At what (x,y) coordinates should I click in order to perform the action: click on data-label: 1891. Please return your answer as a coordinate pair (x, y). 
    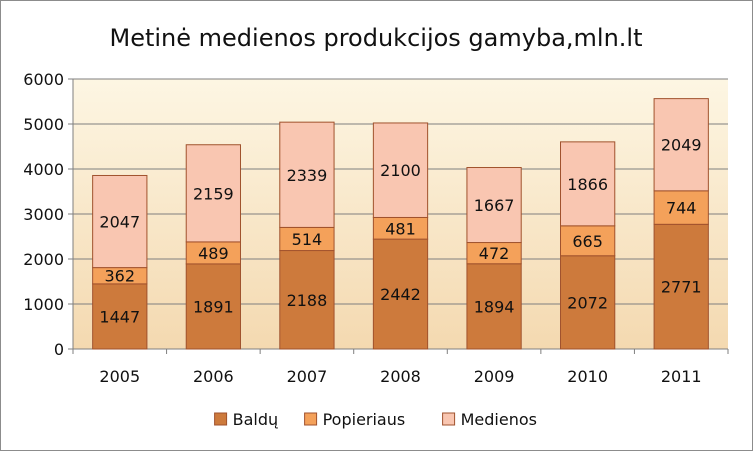
    Looking at the image, I should click on (213, 306).